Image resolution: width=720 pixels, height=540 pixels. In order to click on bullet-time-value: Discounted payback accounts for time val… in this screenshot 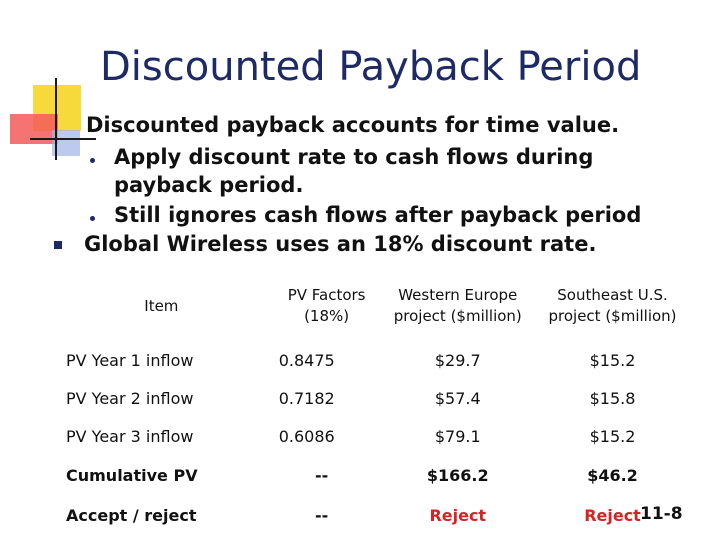, I will do `click(353, 125)`.